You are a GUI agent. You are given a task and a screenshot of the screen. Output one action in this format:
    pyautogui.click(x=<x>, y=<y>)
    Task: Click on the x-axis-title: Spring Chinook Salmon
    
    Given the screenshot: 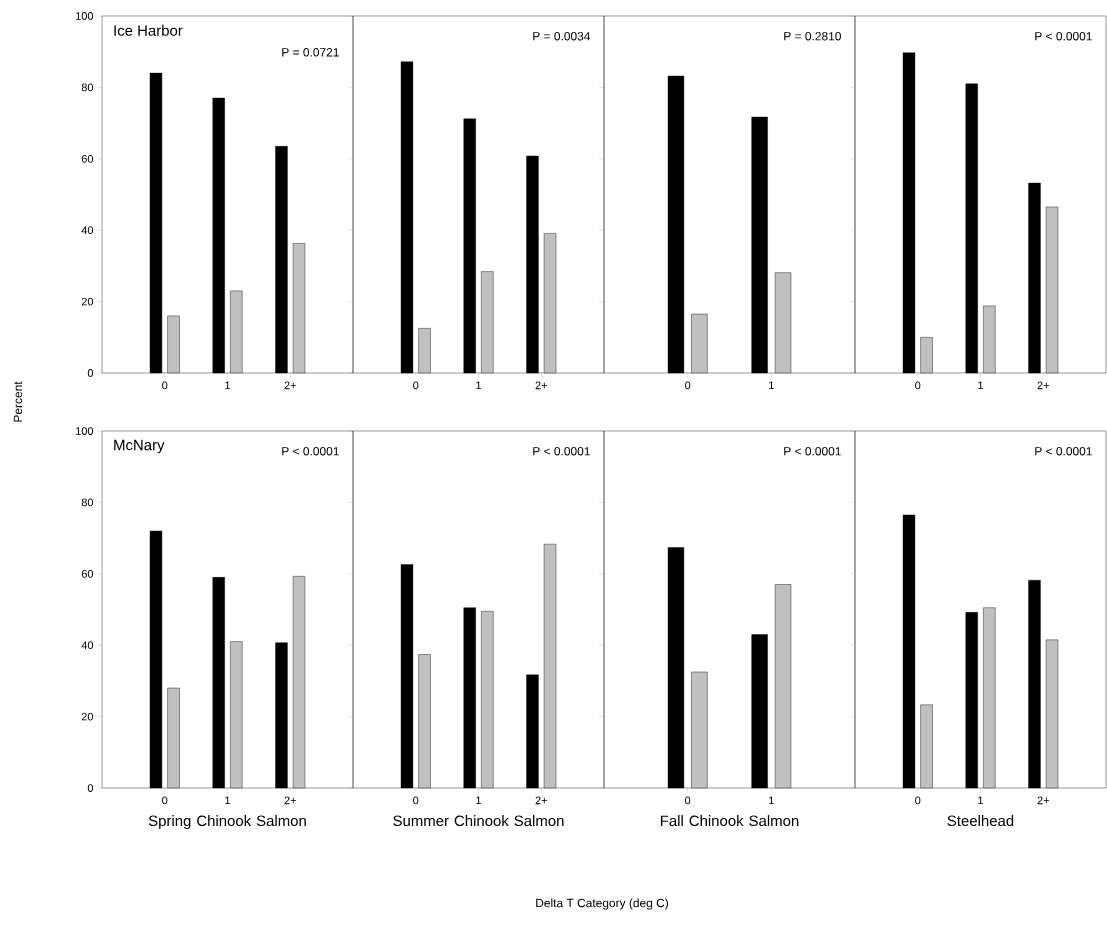 What is the action you would take?
    pyautogui.click(x=227, y=822)
    